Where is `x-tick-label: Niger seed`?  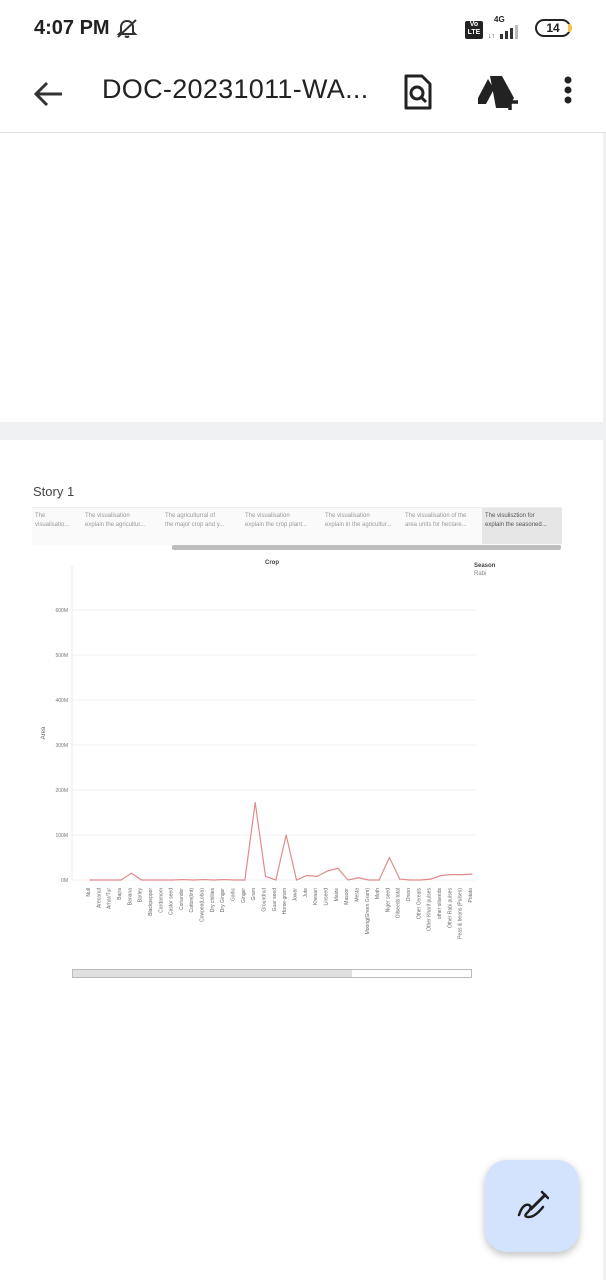
x-tick-label: Niger seed is located at coordinates (388, 900).